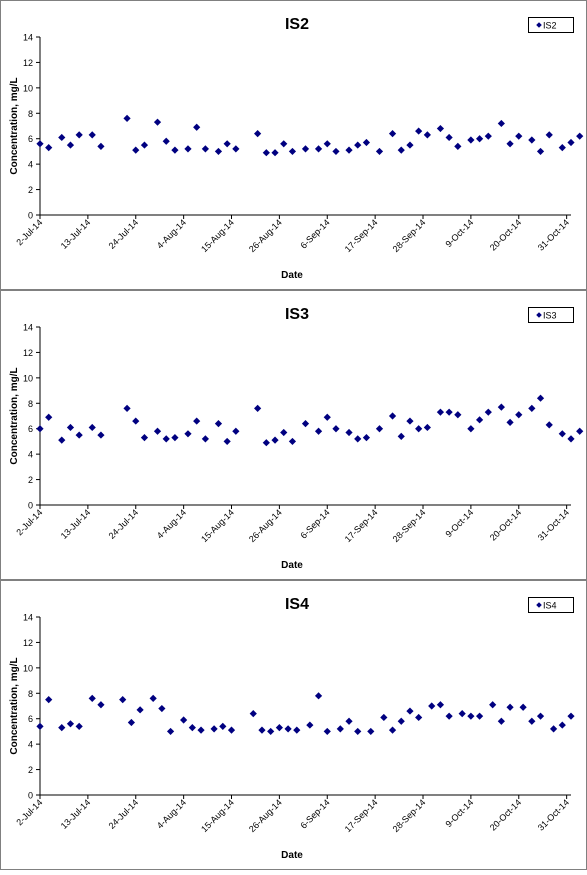 The width and height of the screenshot is (587, 875). Describe the element at coordinates (30, 404) in the screenshot. I see `y-tick-label: 8` at that location.